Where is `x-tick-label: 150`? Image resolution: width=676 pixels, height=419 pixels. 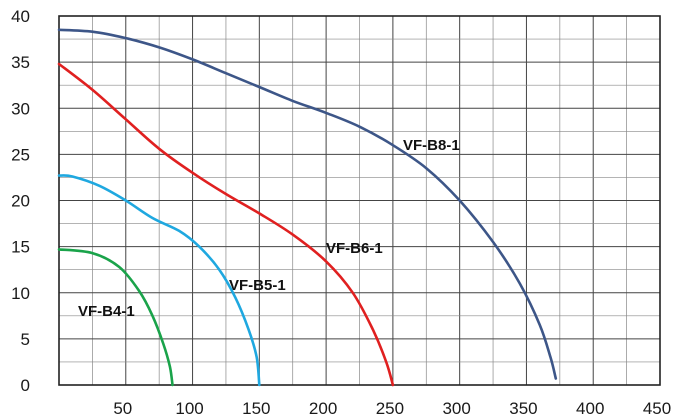 x-tick-label: 150 is located at coordinates (256, 408).